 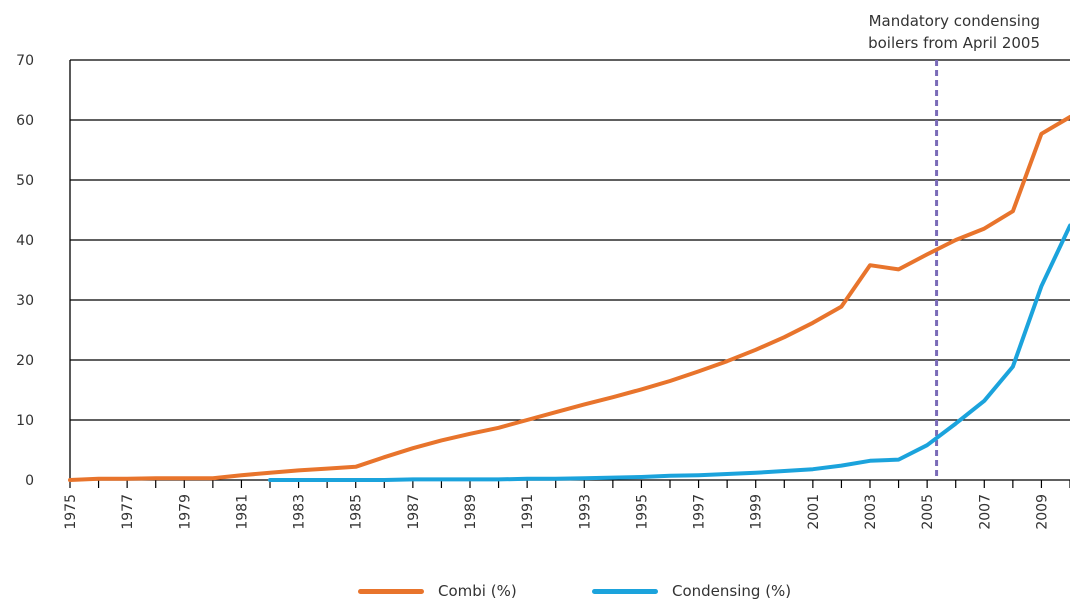 What do you see at coordinates (871, 512) in the screenshot?
I see `x-tick-label-2003: 2003` at bounding box center [871, 512].